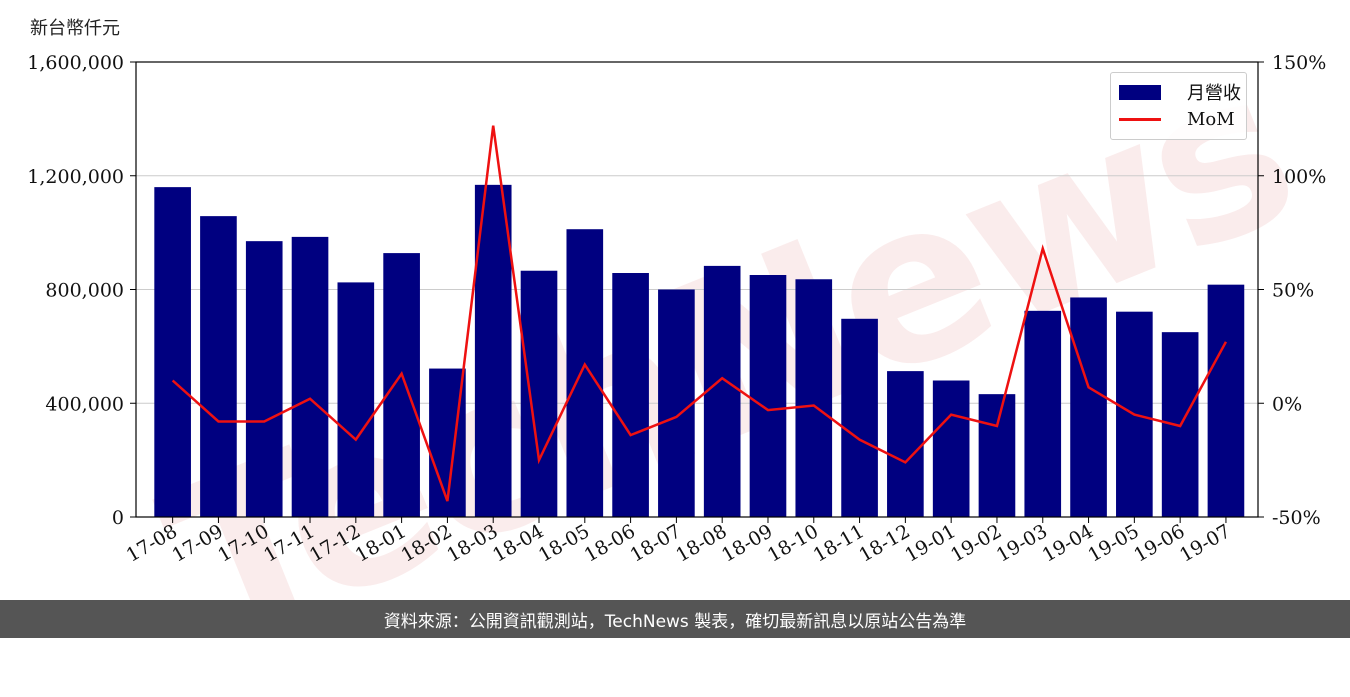  I want to click on y-left-tick-label: 1,600,000, so click(75, 63).